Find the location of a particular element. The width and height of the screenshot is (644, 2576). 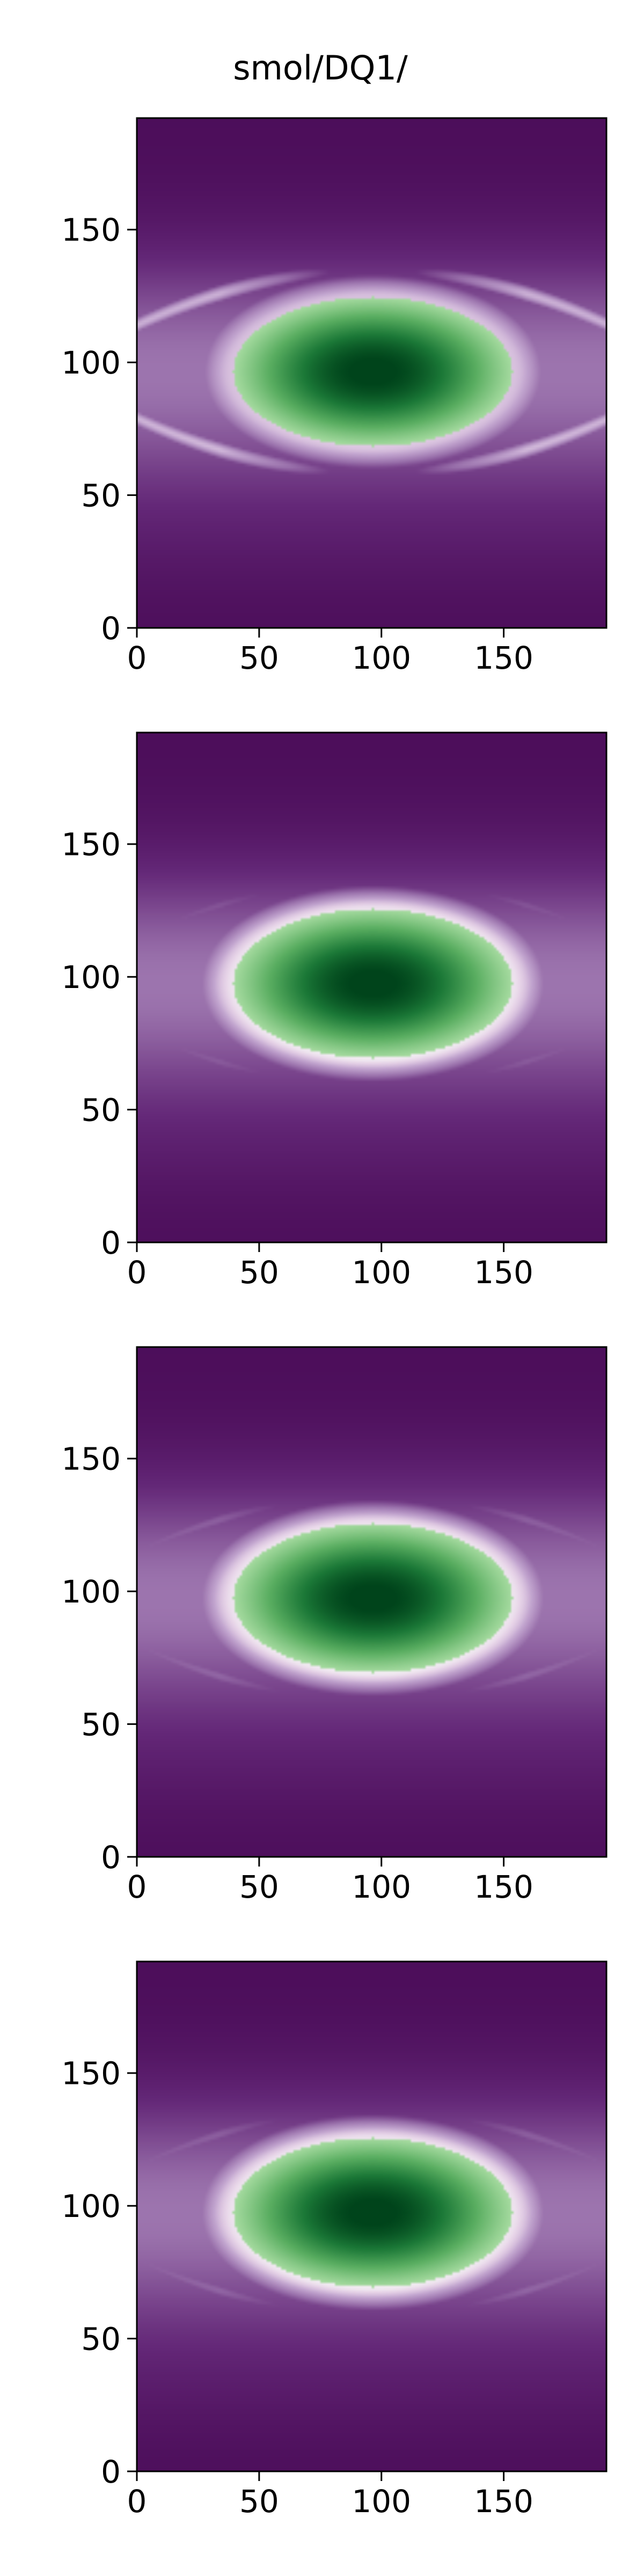

figure-title: smol/DQ1/ is located at coordinates (320, 67).